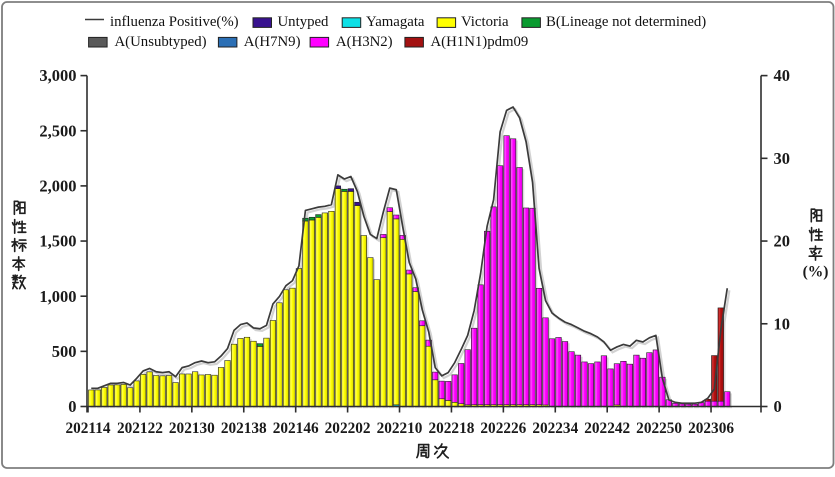 The height and width of the screenshot is (477, 835). I want to click on svg-text: 2,500, so click(57, 130).